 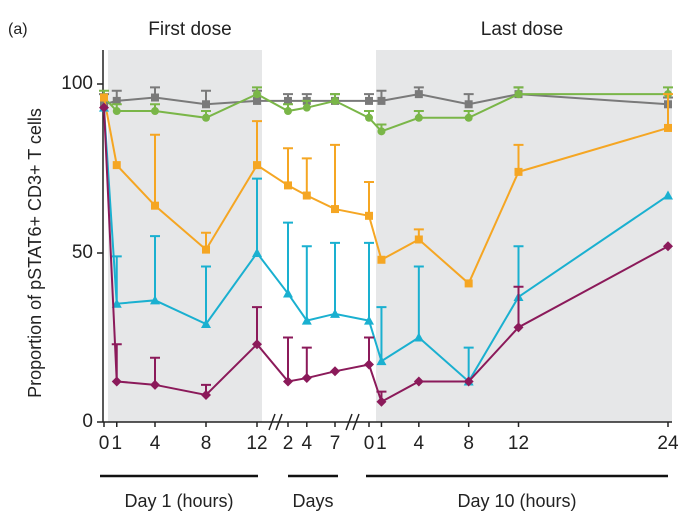 What do you see at coordinates (518, 443) in the screenshot?
I see `x-tick-label: 12` at bounding box center [518, 443].